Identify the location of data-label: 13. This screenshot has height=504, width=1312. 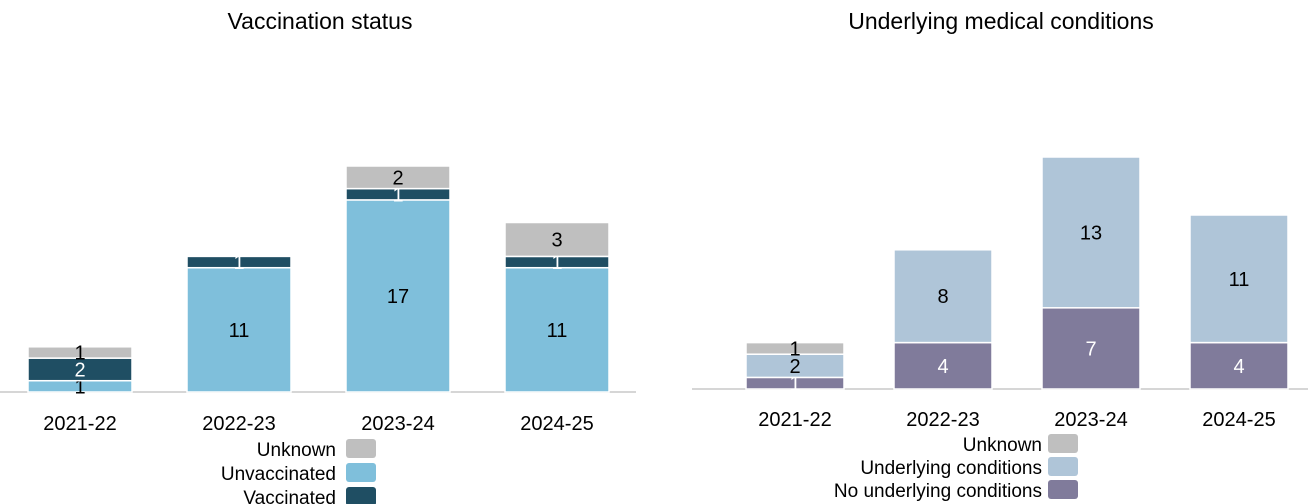
(1091, 233).